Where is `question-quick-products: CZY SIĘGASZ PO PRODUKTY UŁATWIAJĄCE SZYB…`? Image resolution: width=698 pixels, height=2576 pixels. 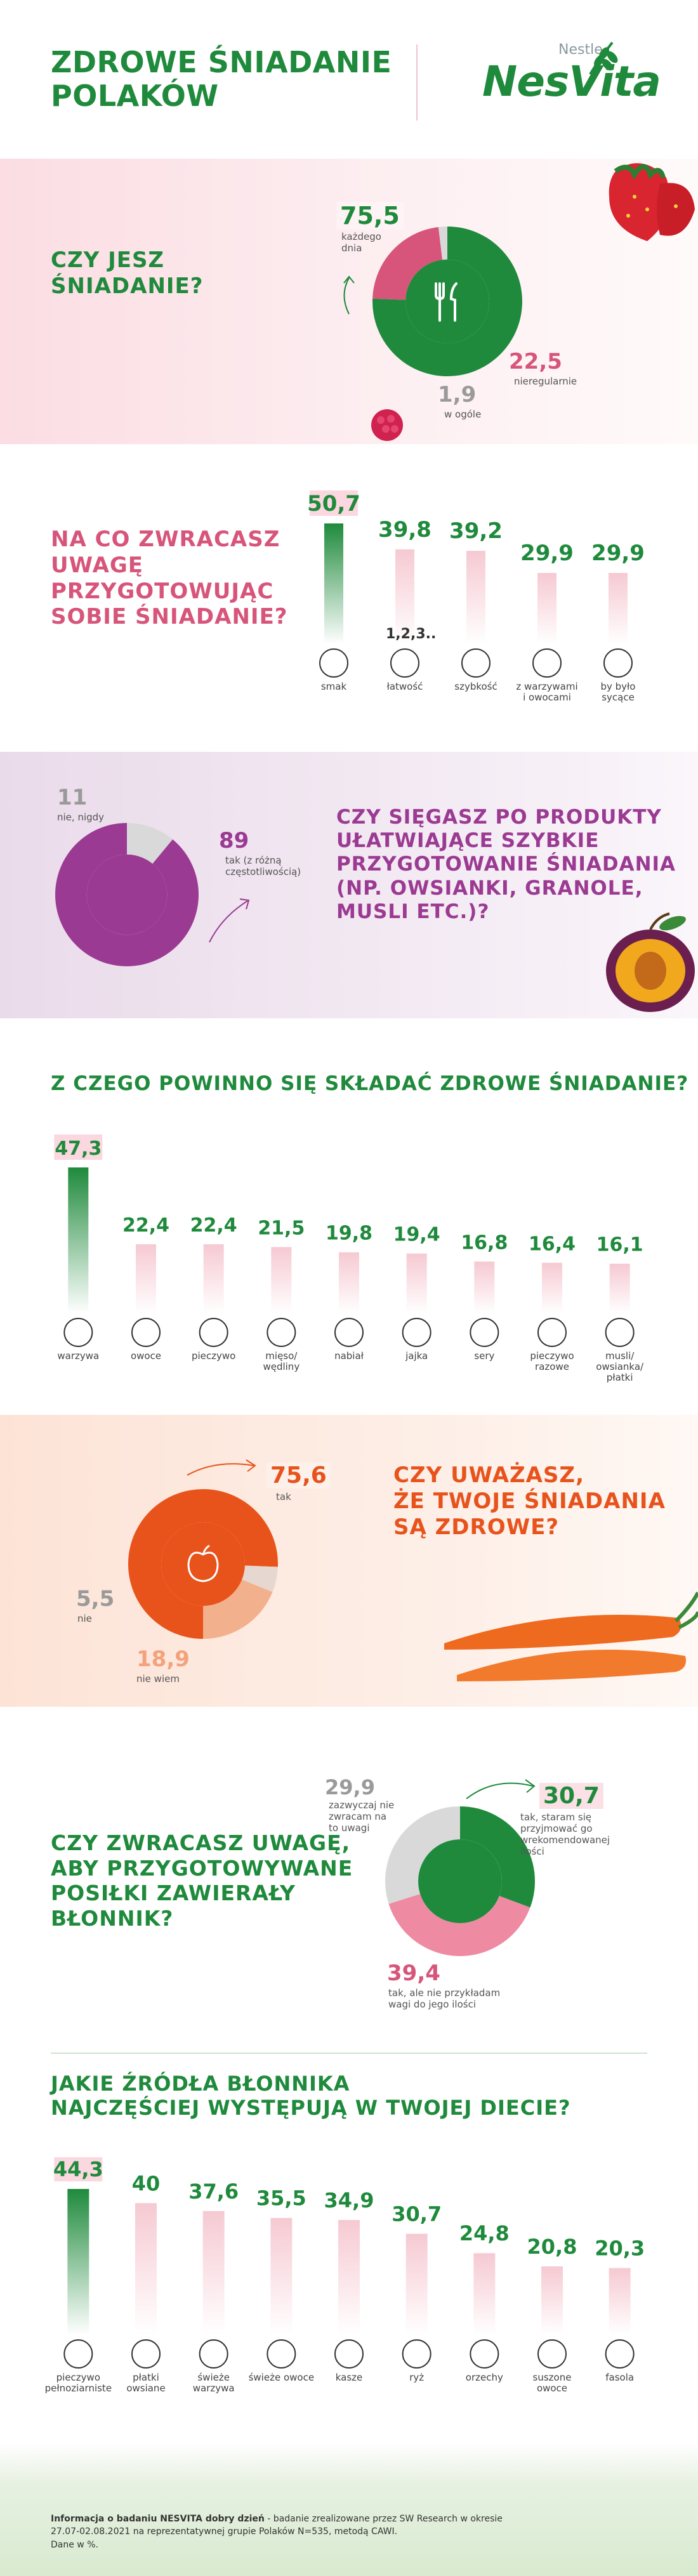 question-quick-products: CZY SIĘGASZ PO PRODUKTY UŁATWIAJĄCE SZYB… is located at coordinates (506, 865).